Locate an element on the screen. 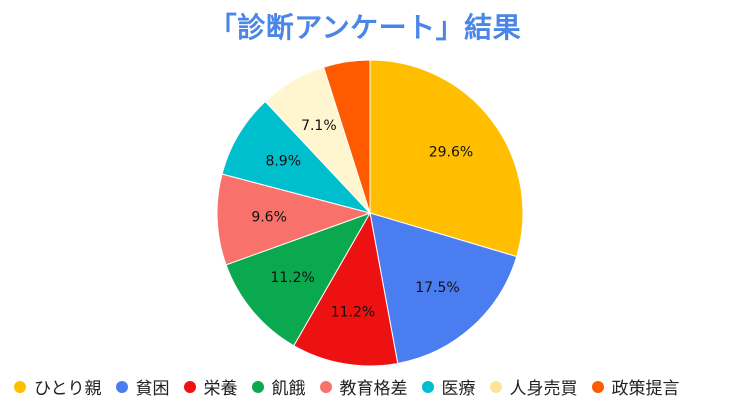 Image resolution: width=730 pixels, height=410 pixels. slice-label-6: 8.9% is located at coordinates (283, 161).